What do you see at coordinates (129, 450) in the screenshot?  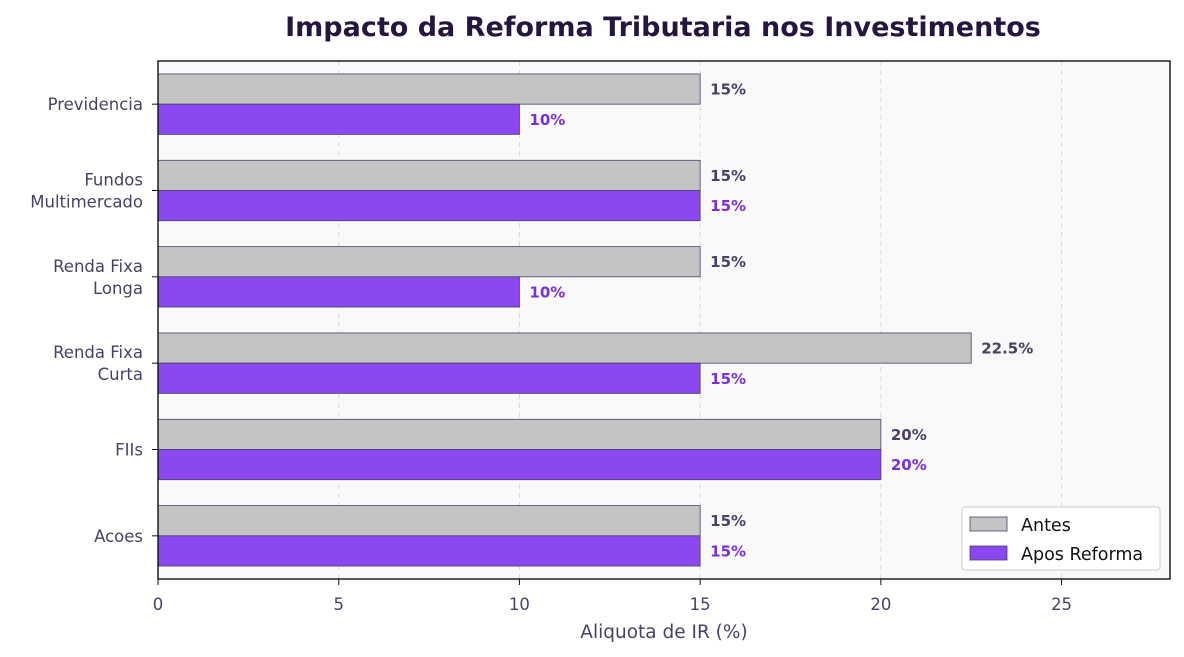 I see `y-tick-label: FIIs` at bounding box center [129, 450].